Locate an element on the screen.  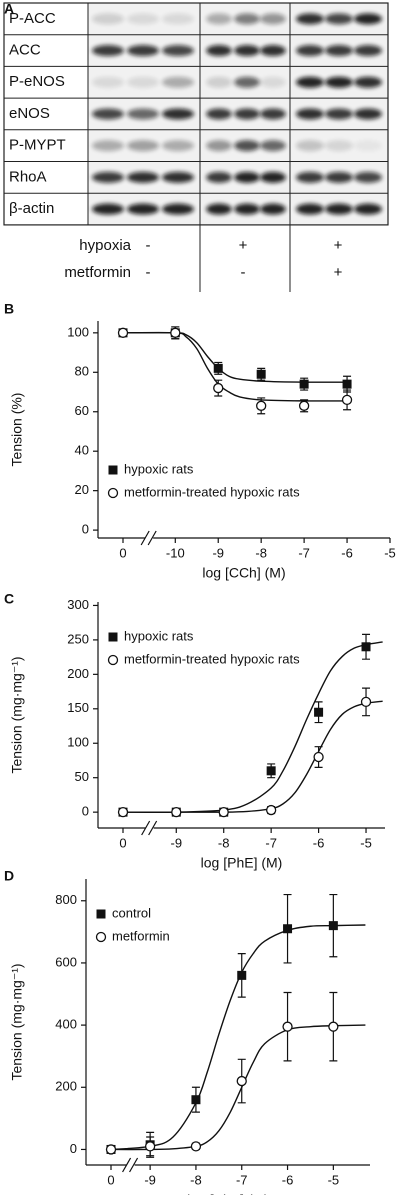
legend-label: metformin-treated hypoxic rats is located at coordinates (212, 658).